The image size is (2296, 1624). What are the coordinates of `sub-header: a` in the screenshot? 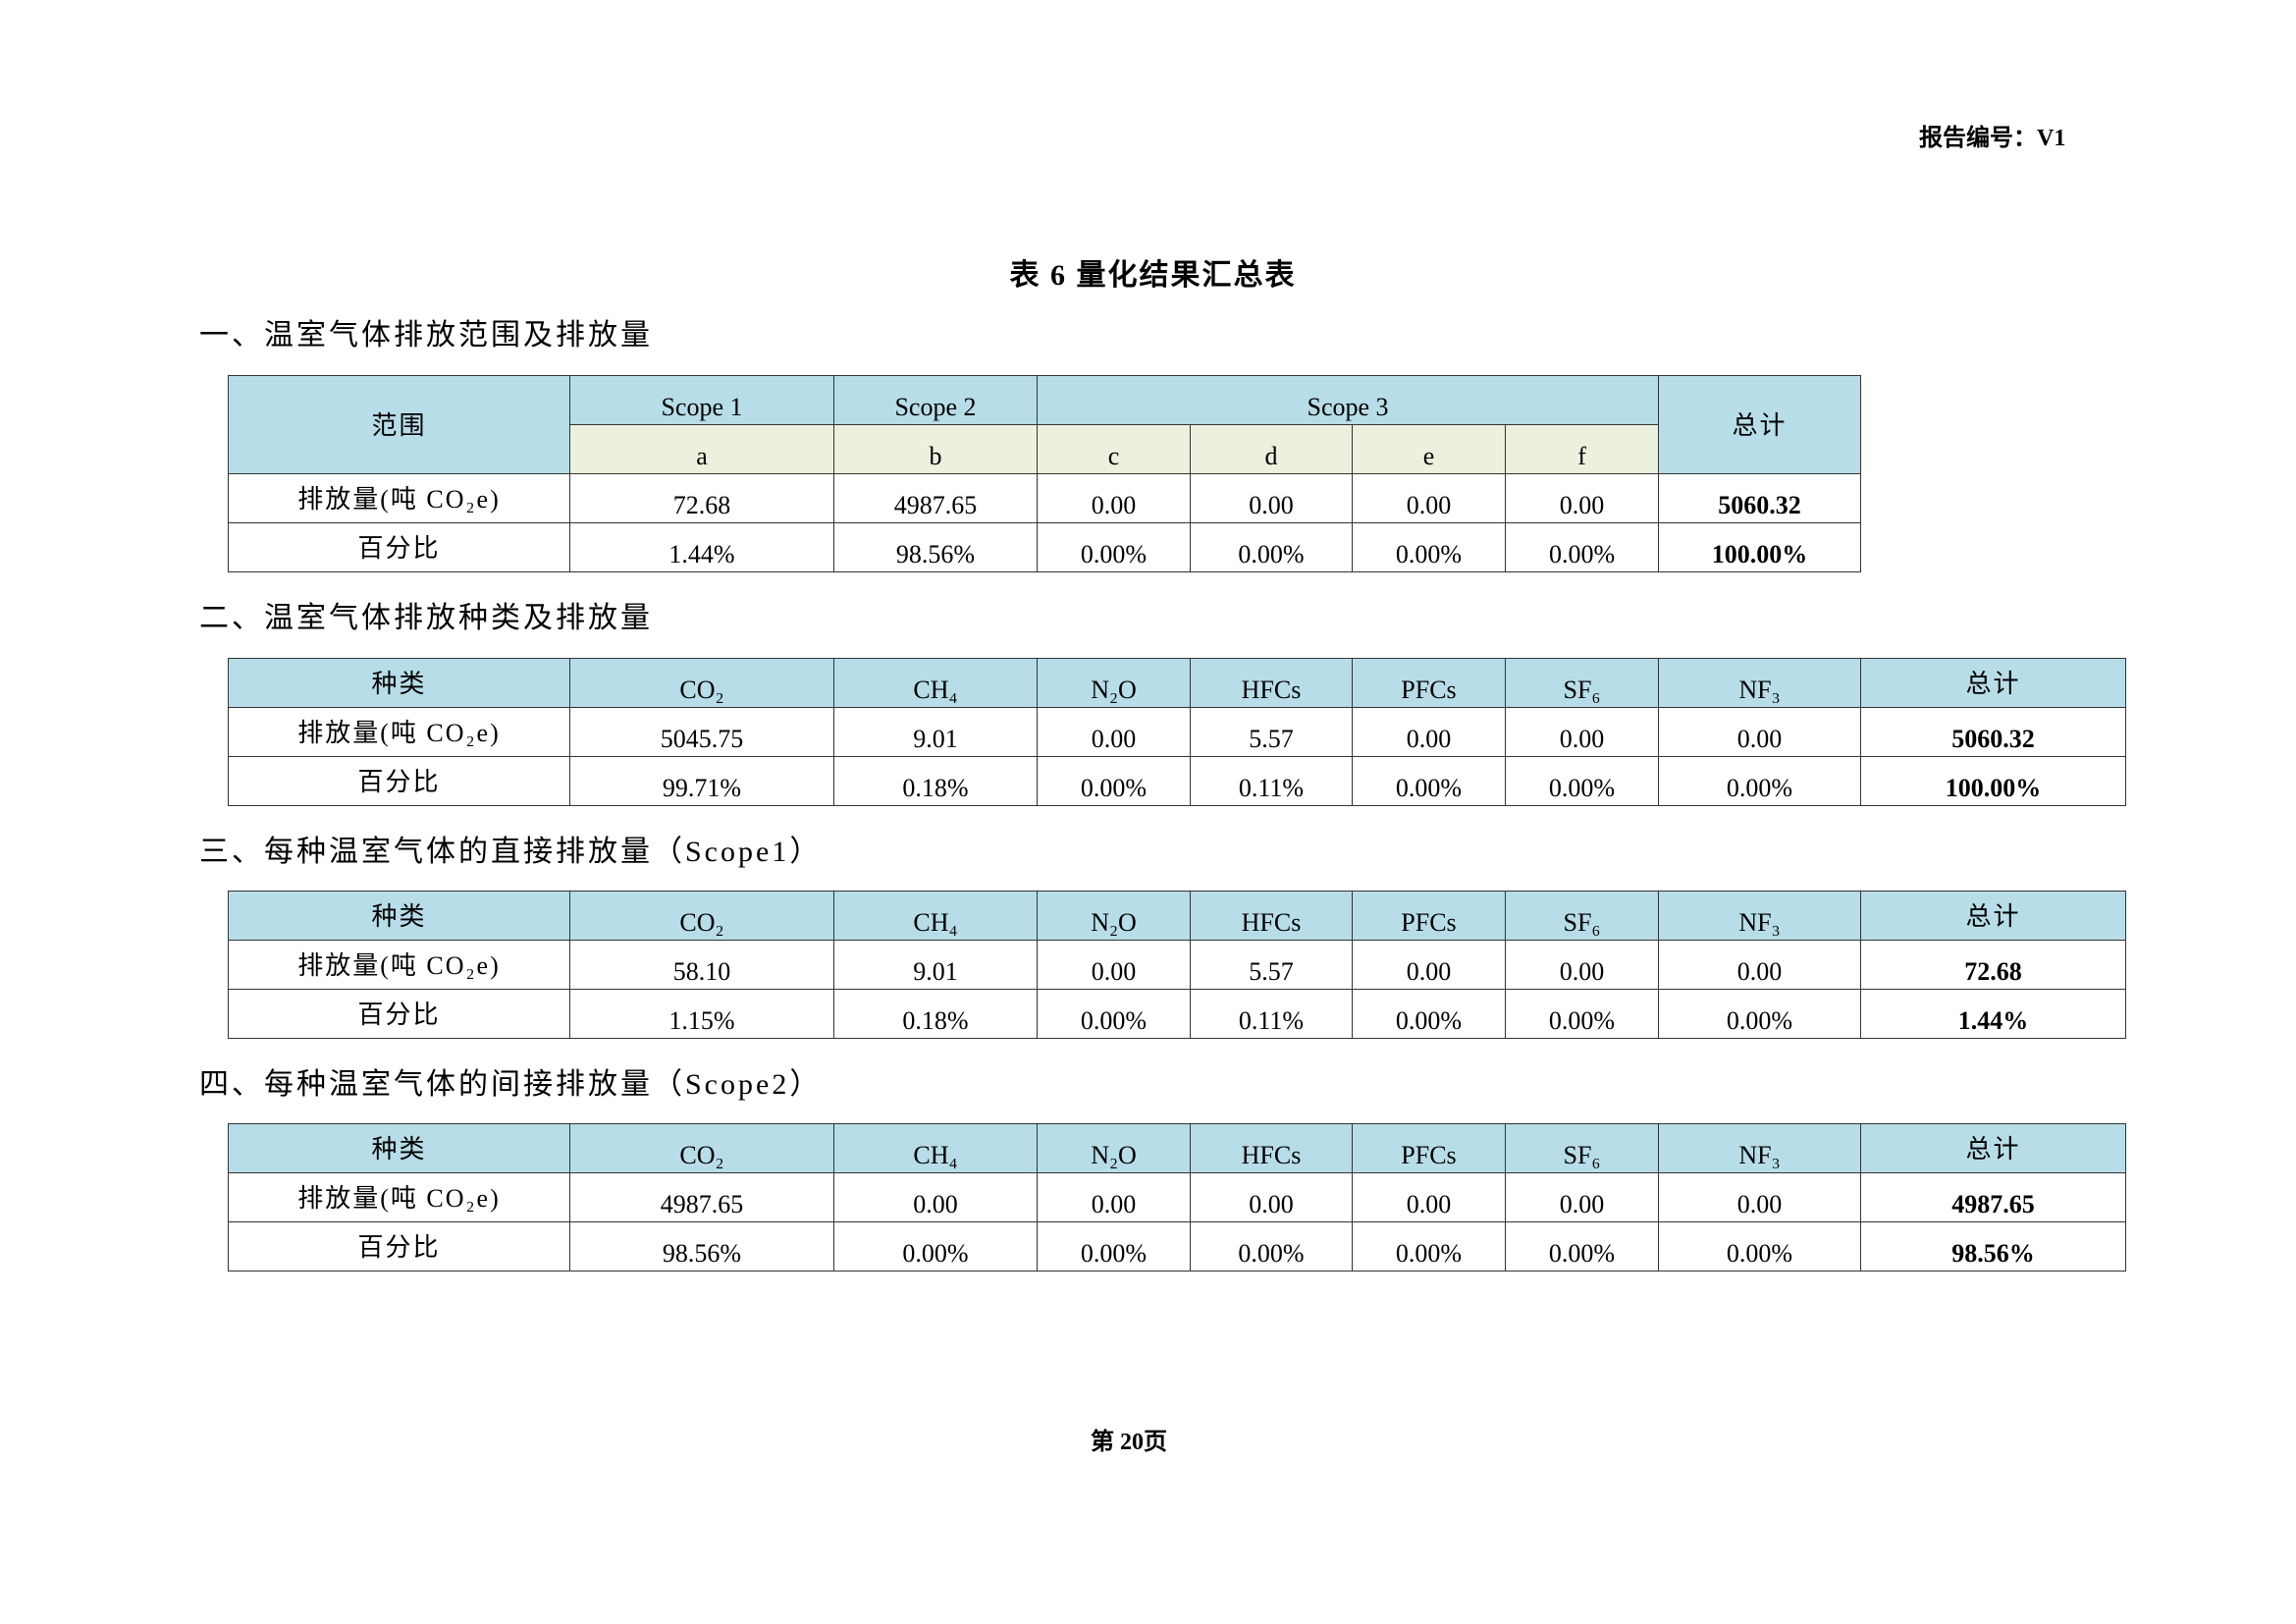 It's located at (701, 449).